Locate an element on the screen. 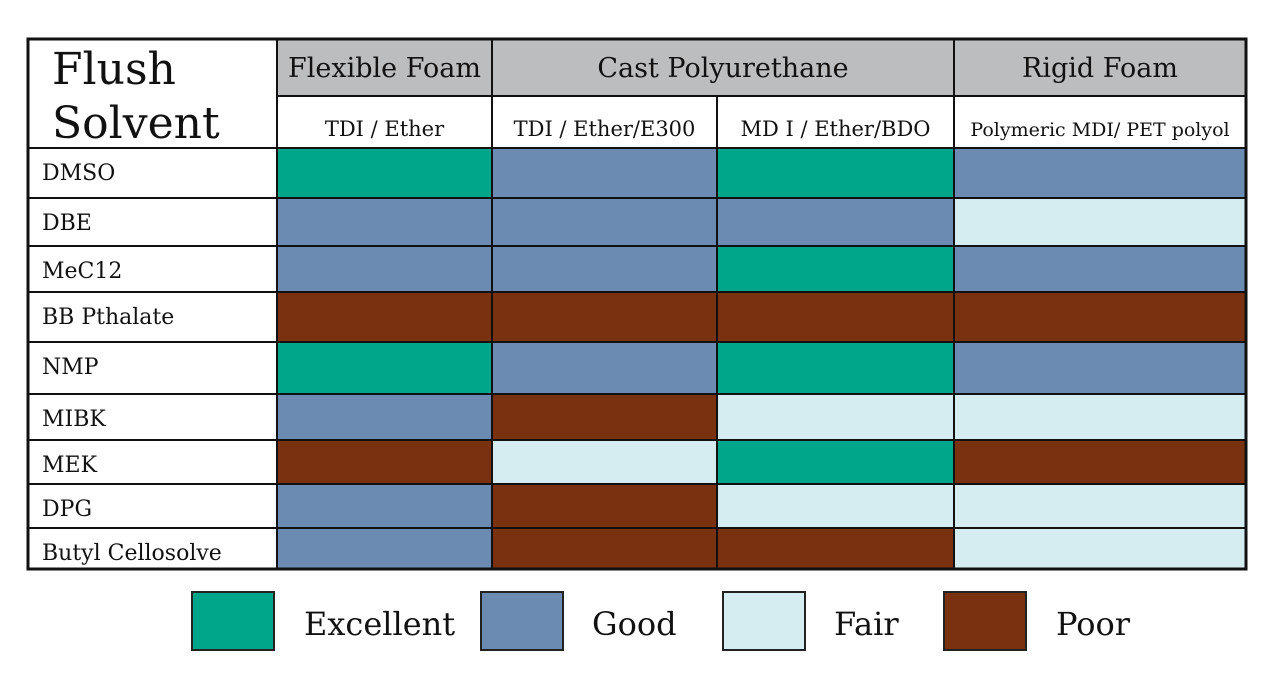 The height and width of the screenshot is (682, 1274). corner-header-line-2: Solvent is located at coordinates (136, 123).